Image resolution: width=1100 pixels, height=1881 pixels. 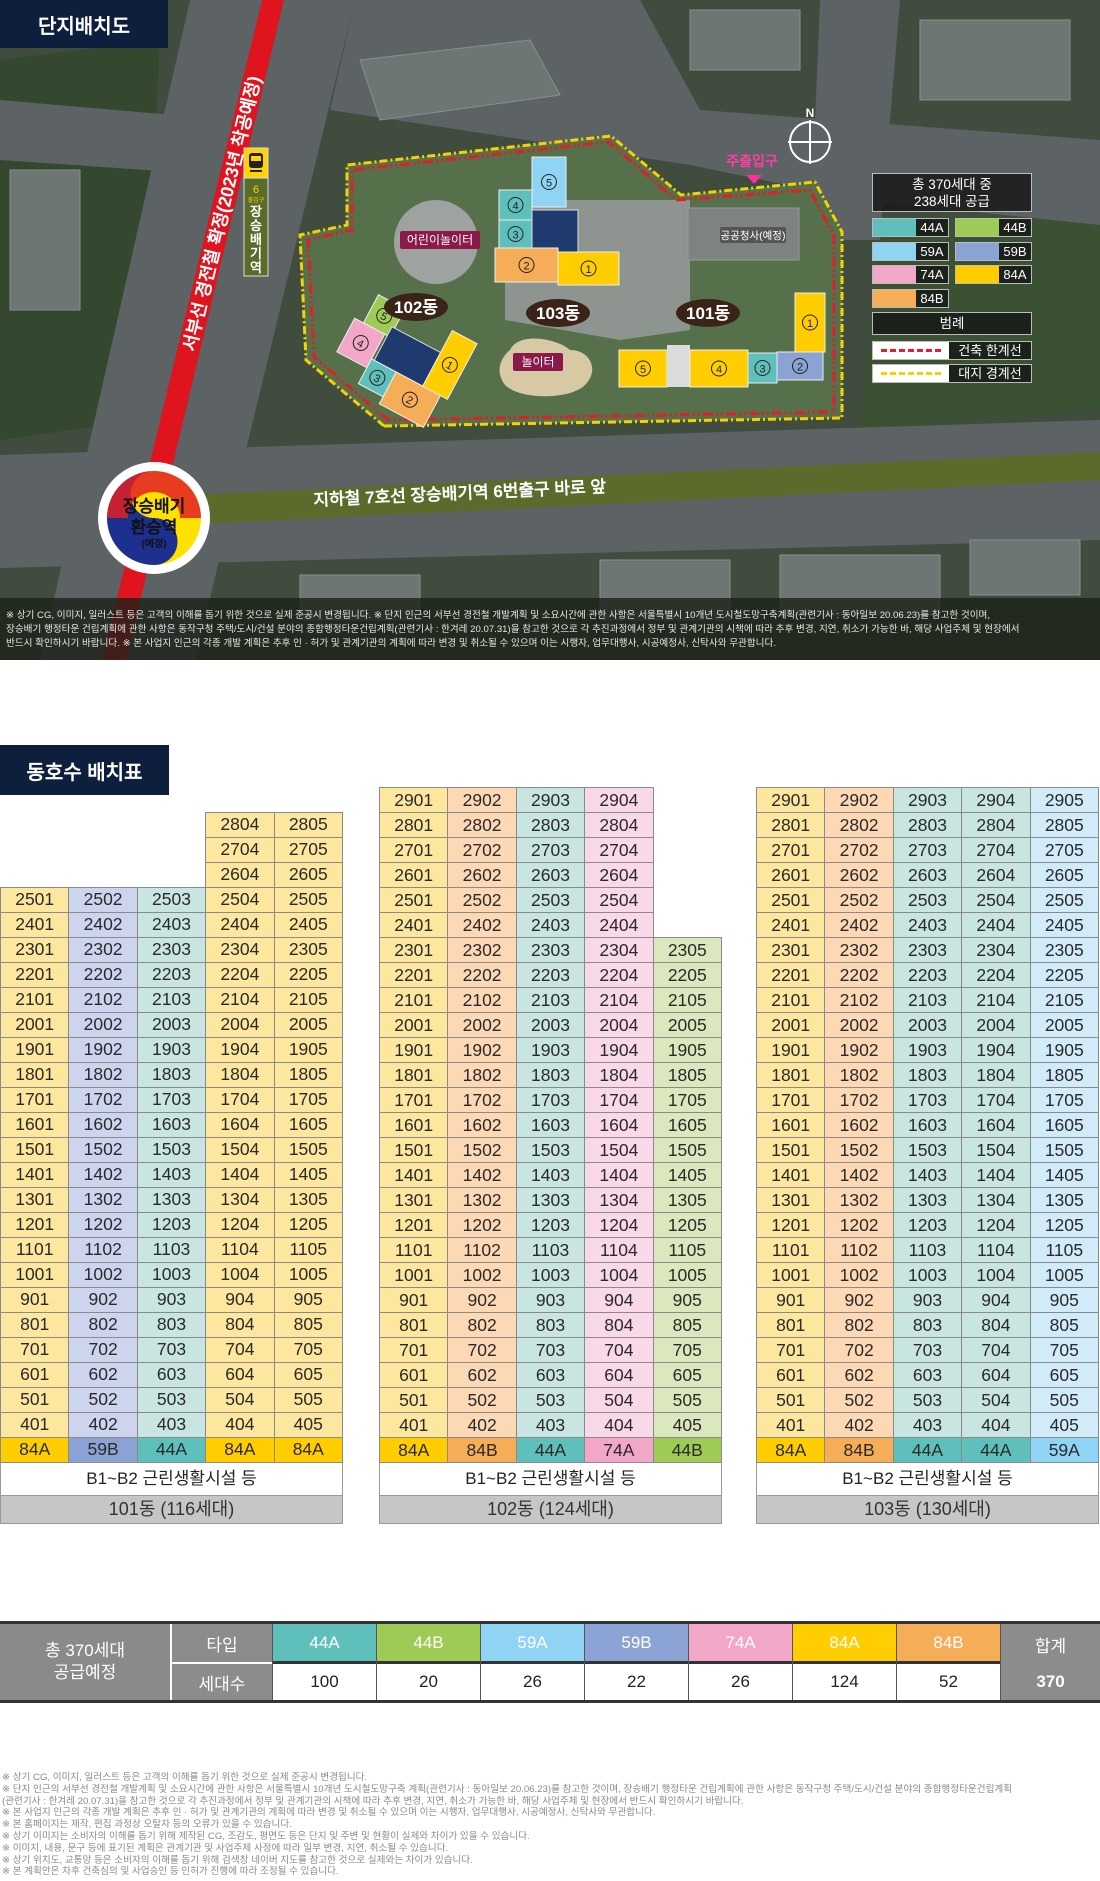 What do you see at coordinates (308, 1049) in the screenshot?
I see `unit-cell: 1905` at bounding box center [308, 1049].